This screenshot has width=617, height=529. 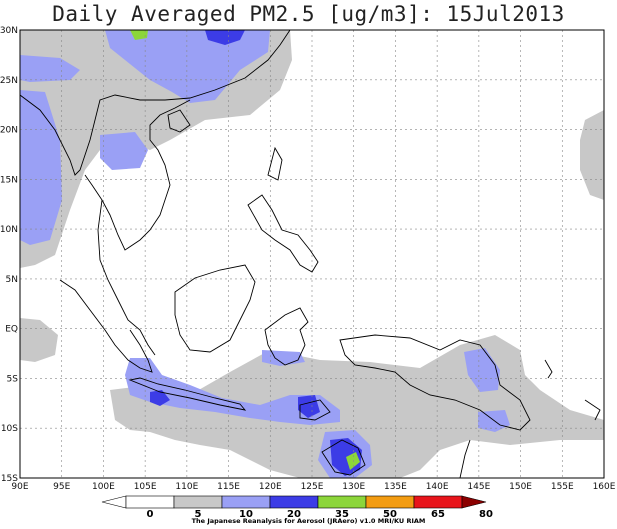 I want to click on lon-label: 105E, so click(x=145, y=487).